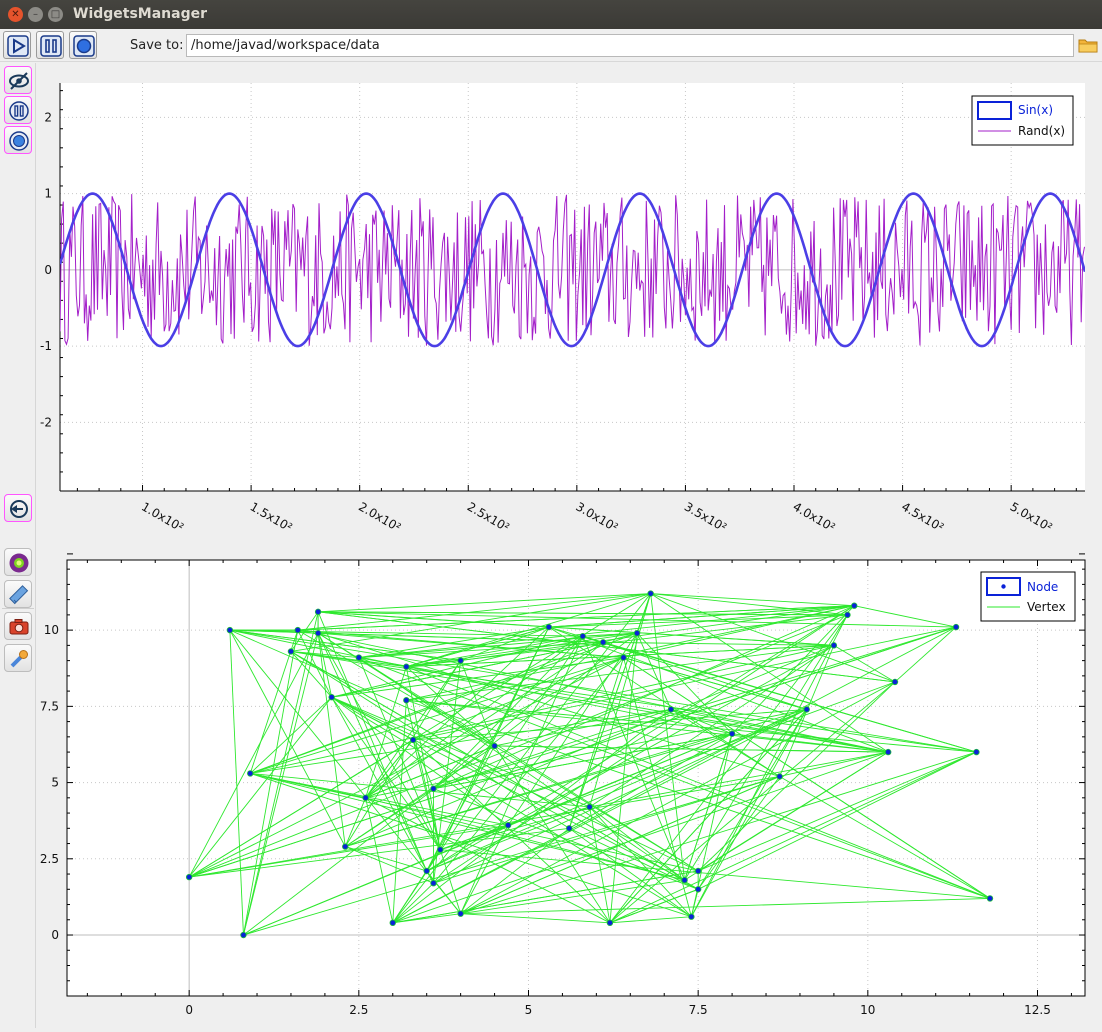 The height and width of the screenshot is (1032, 1102). Describe the element at coordinates (1031, 516) in the screenshot. I see `x-tick-label: 5.0x10²` at that location.